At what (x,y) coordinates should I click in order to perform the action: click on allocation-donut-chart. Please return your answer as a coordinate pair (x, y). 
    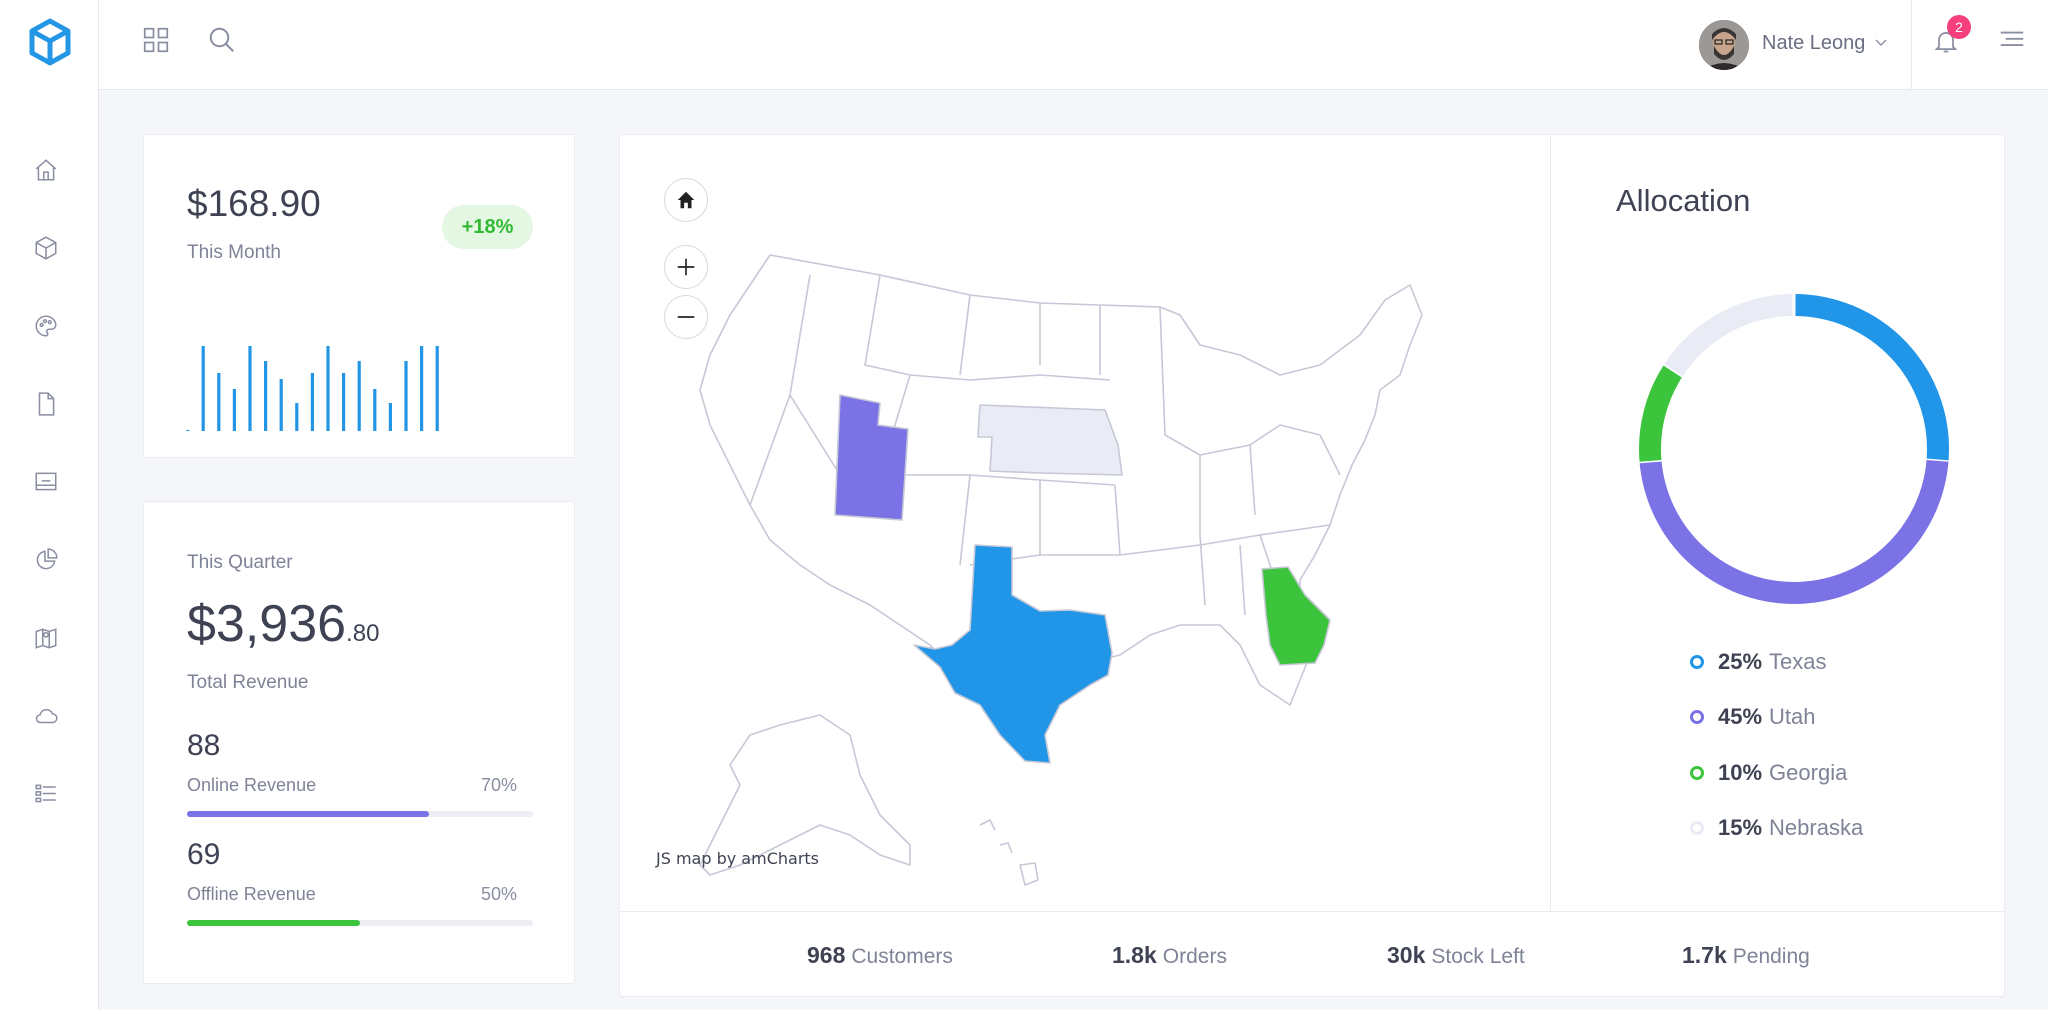
    Looking at the image, I should click on (1794, 443).